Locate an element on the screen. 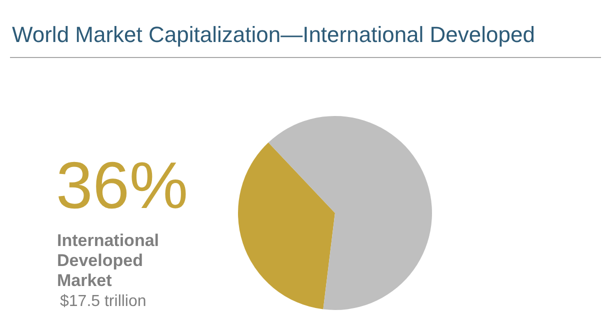  slice-label: International Developed Market is located at coordinates (108, 261).